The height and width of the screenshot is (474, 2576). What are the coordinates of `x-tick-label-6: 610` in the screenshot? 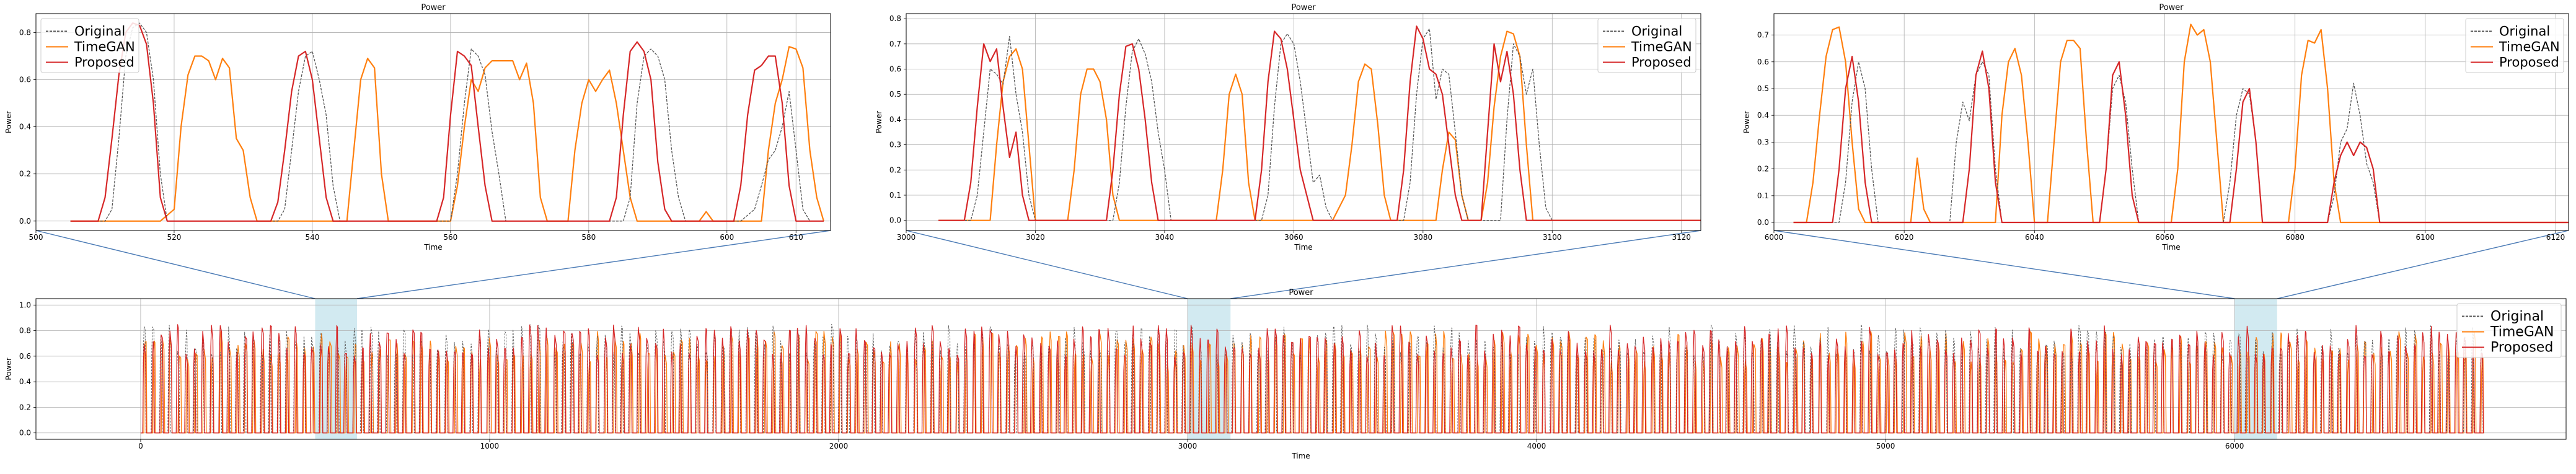 It's located at (796, 237).